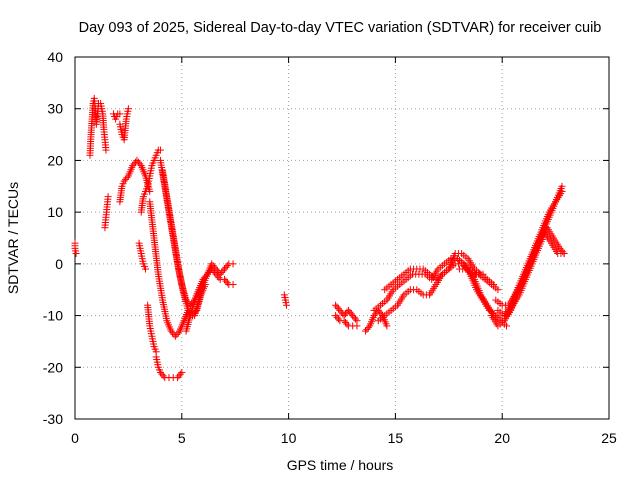  What do you see at coordinates (55, 57) in the screenshot?
I see `y-tick-label: 40` at bounding box center [55, 57].